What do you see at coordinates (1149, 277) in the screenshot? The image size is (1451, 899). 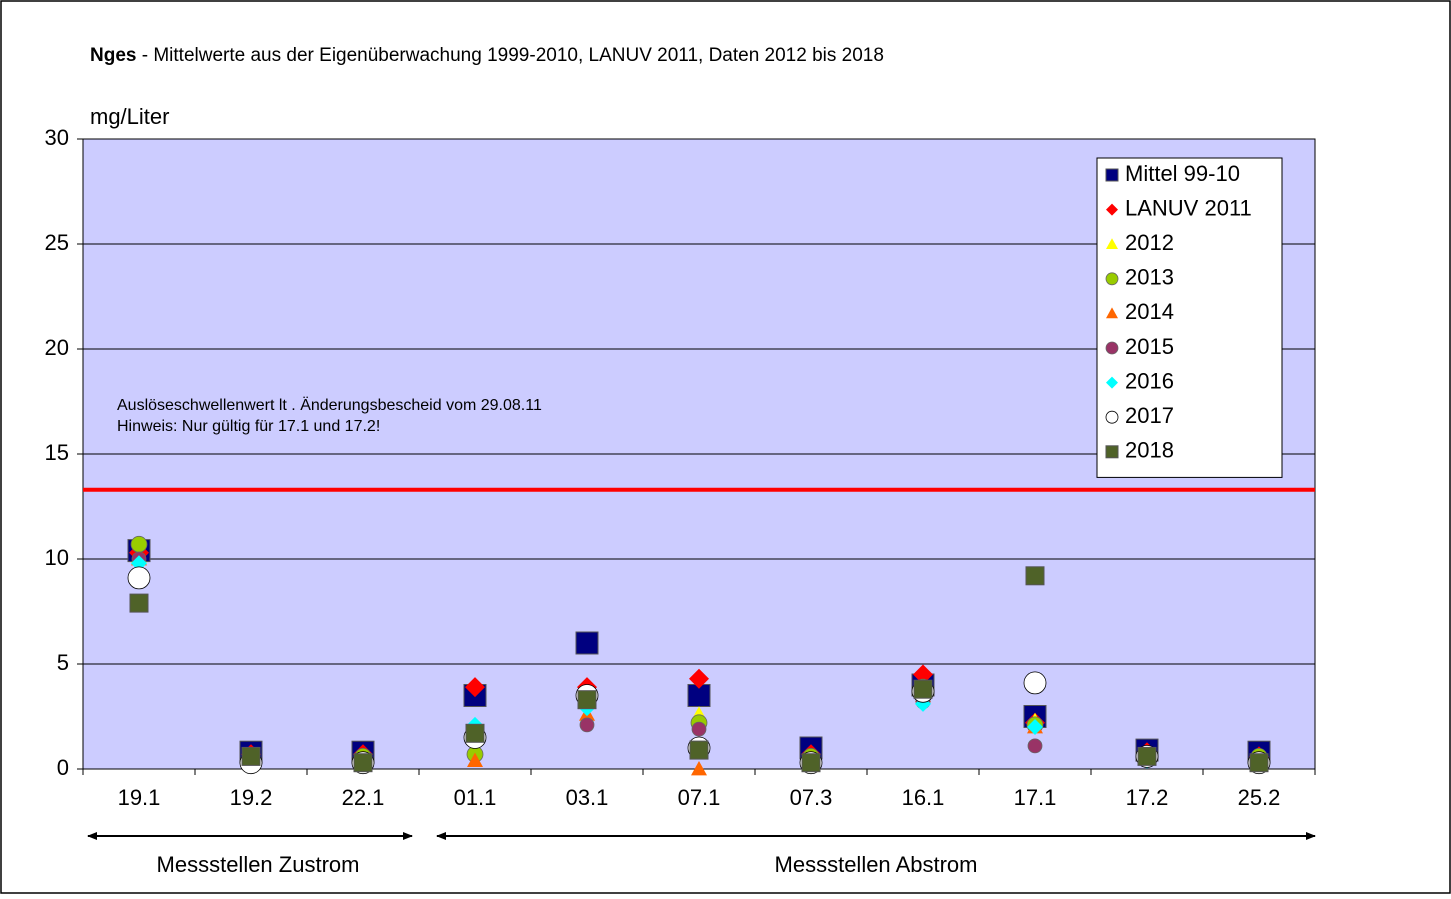 I see `legend-label: 2013` at bounding box center [1149, 277].